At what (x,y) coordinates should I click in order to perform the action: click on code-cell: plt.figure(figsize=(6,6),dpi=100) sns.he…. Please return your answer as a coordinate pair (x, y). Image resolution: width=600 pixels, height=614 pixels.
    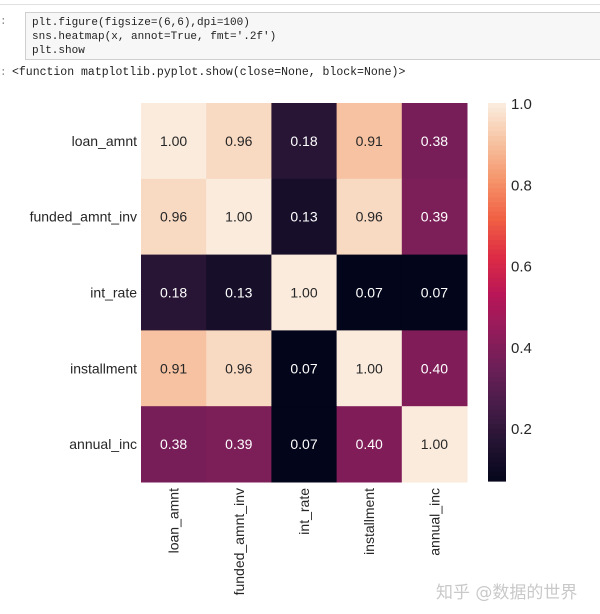
    Looking at the image, I should click on (312, 36).